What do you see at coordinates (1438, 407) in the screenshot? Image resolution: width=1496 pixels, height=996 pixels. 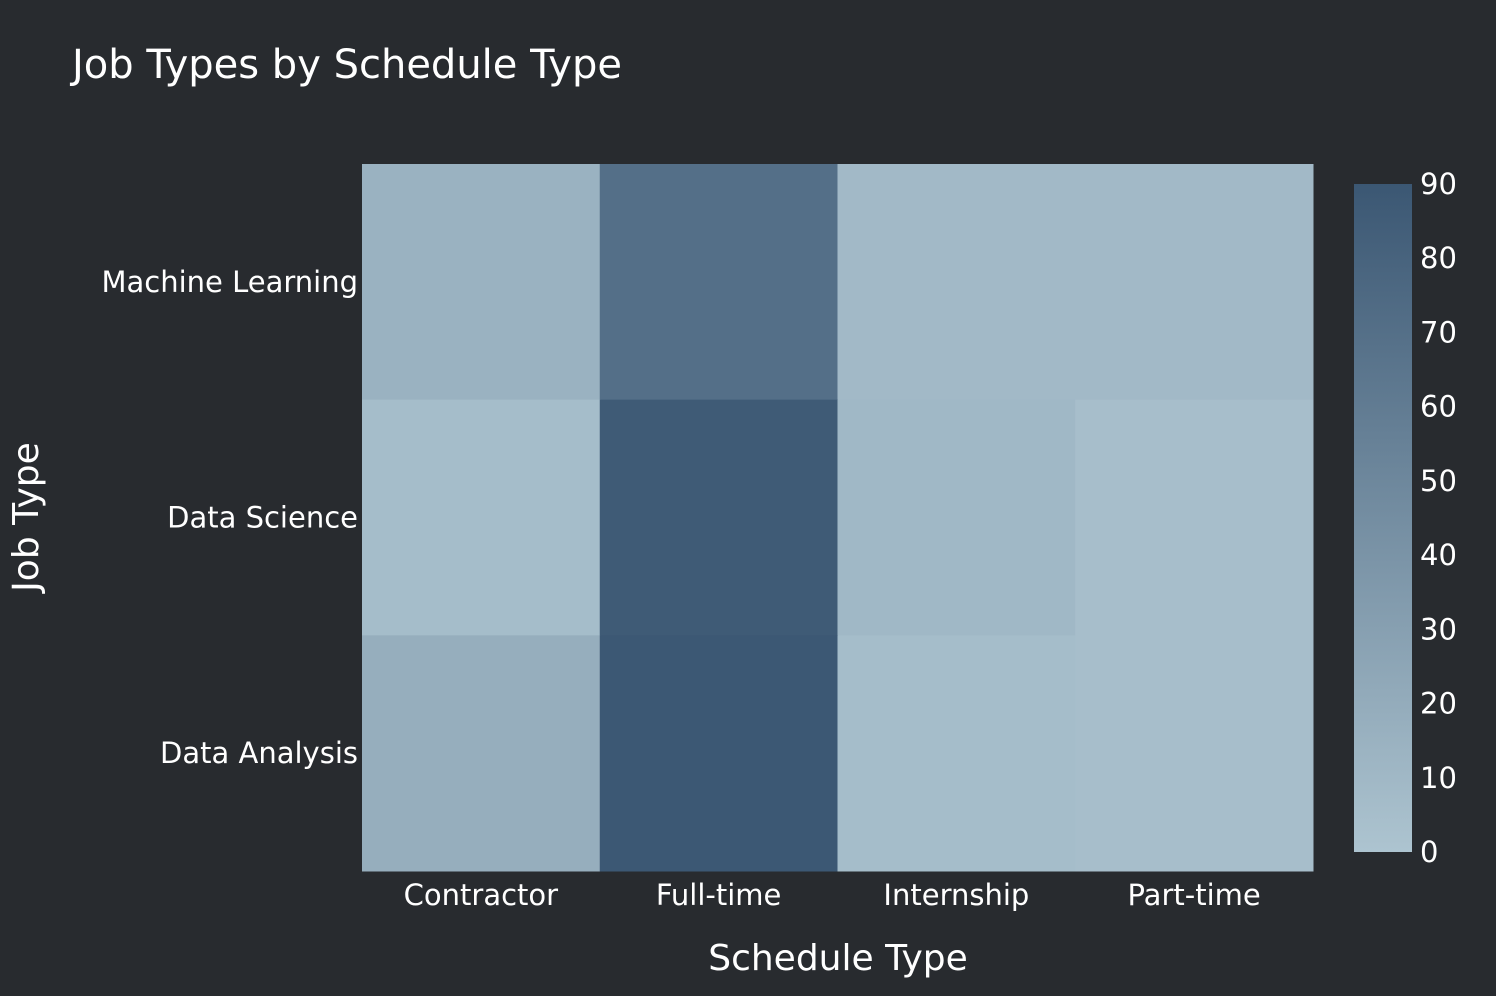 I see `colorbar-tick-label: 60` at bounding box center [1438, 407].